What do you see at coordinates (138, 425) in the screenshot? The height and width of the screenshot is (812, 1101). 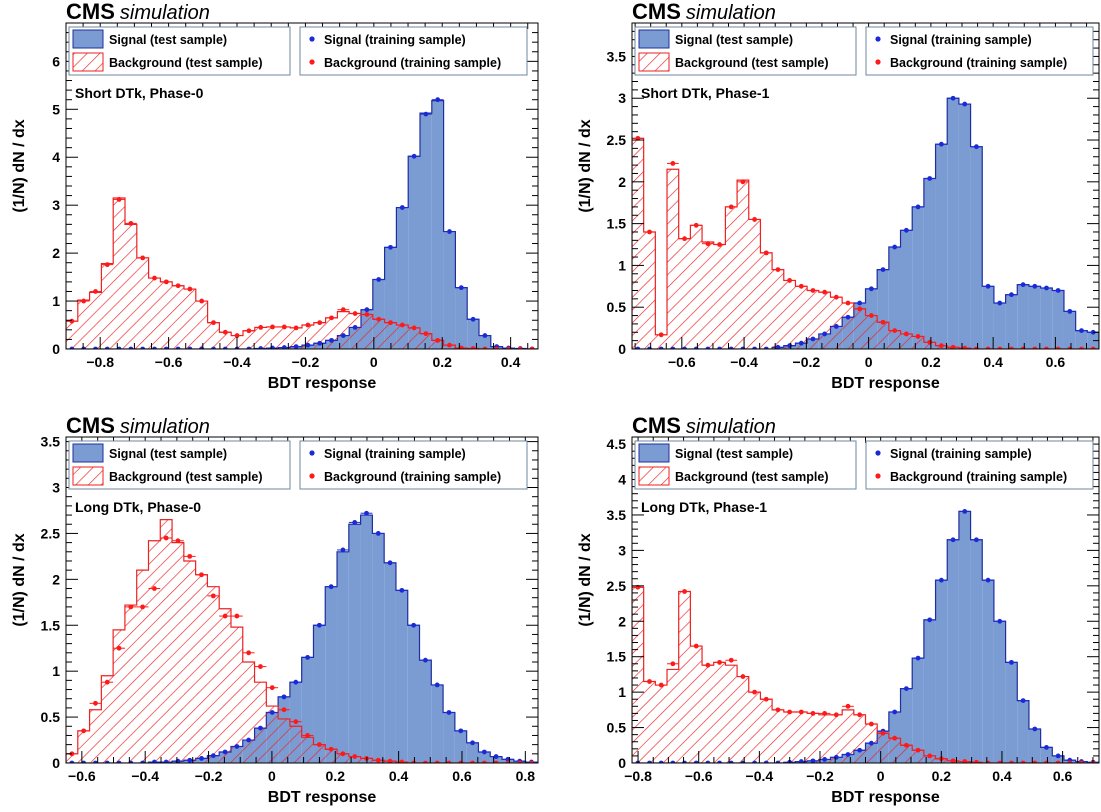 I see `cms-label: CMS simulation` at bounding box center [138, 425].